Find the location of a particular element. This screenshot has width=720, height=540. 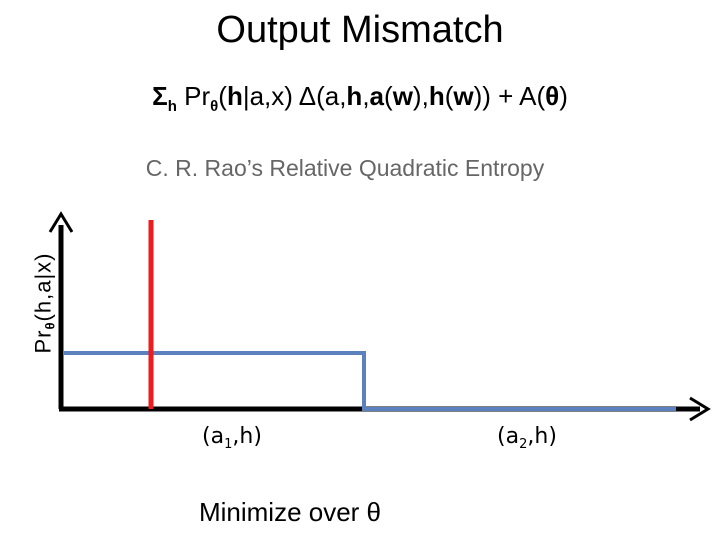

x-label-a2-close: ,h) is located at coordinates (542, 436).